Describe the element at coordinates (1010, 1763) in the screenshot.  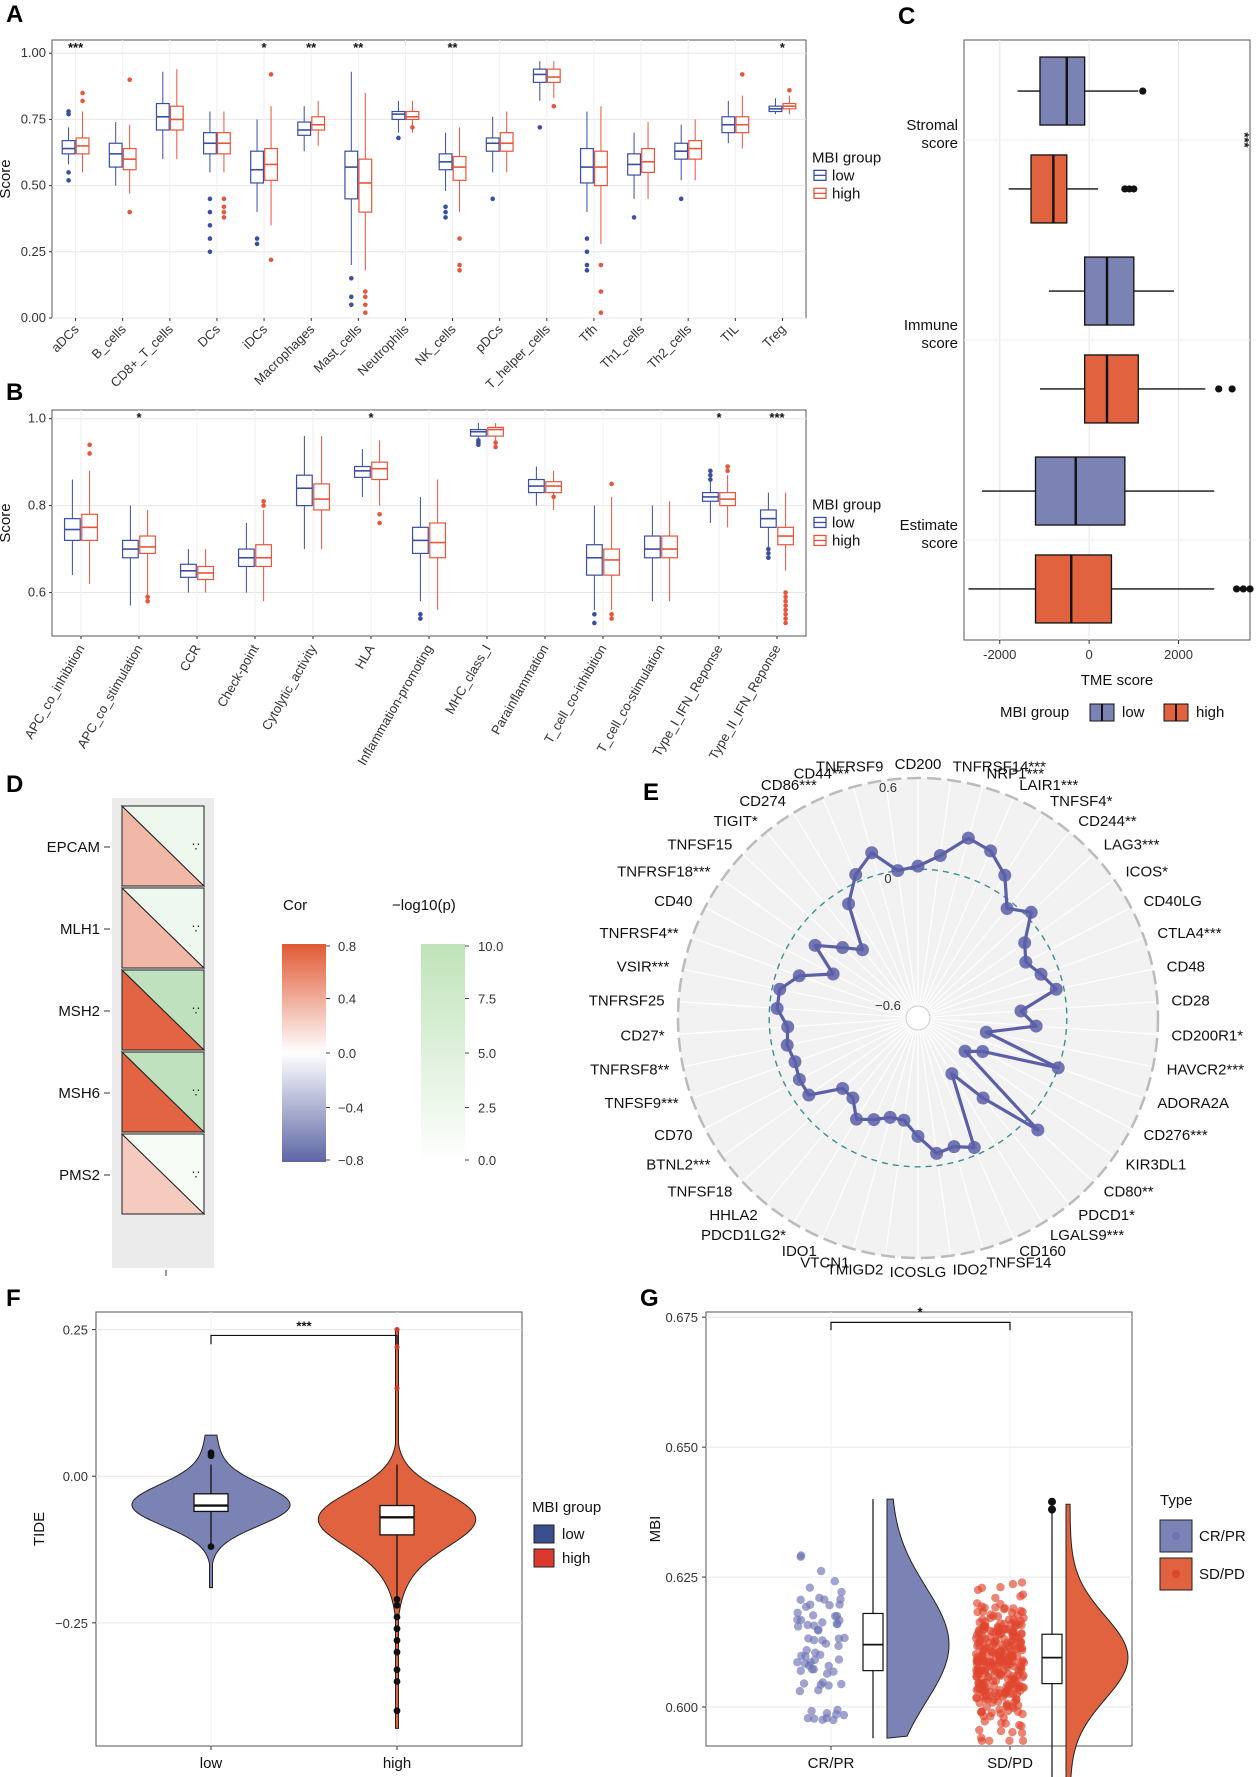
I see `x-tick-label: SD/PD` at that location.